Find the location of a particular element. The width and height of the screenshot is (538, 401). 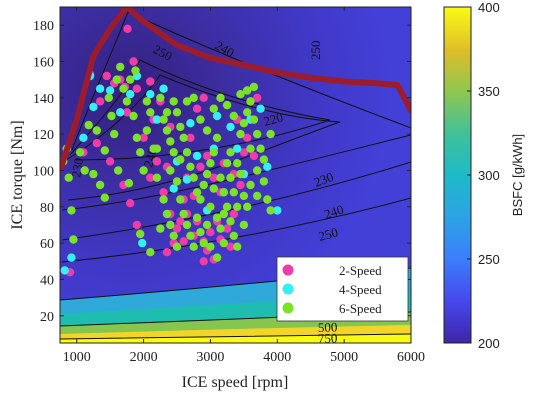

legend-label: 2-Speed is located at coordinates (360, 270).